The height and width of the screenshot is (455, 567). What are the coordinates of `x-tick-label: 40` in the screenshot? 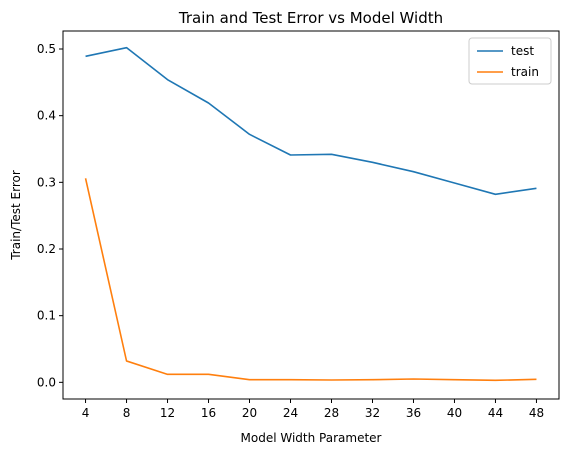 It's located at (454, 413).